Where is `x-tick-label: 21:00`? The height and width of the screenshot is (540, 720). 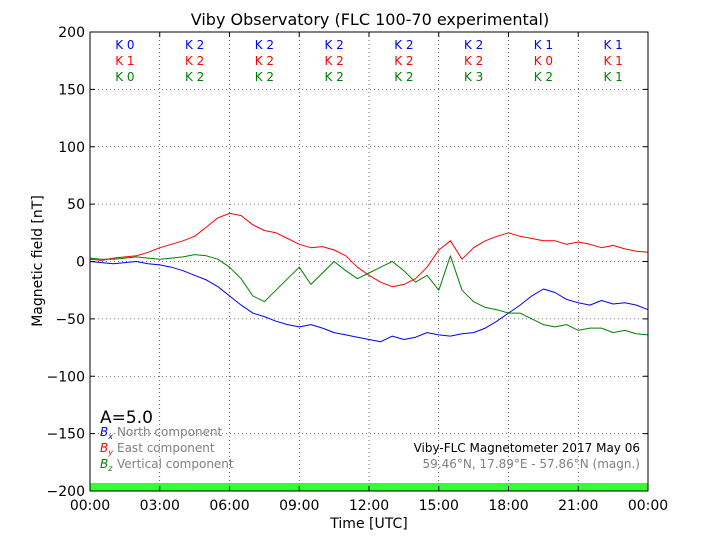 x-tick-label: 21:00 is located at coordinates (578, 506).